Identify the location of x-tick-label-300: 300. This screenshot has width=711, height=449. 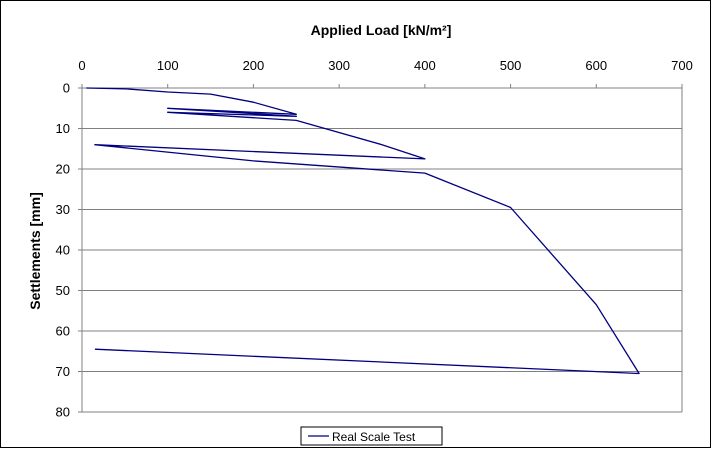
(339, 65).